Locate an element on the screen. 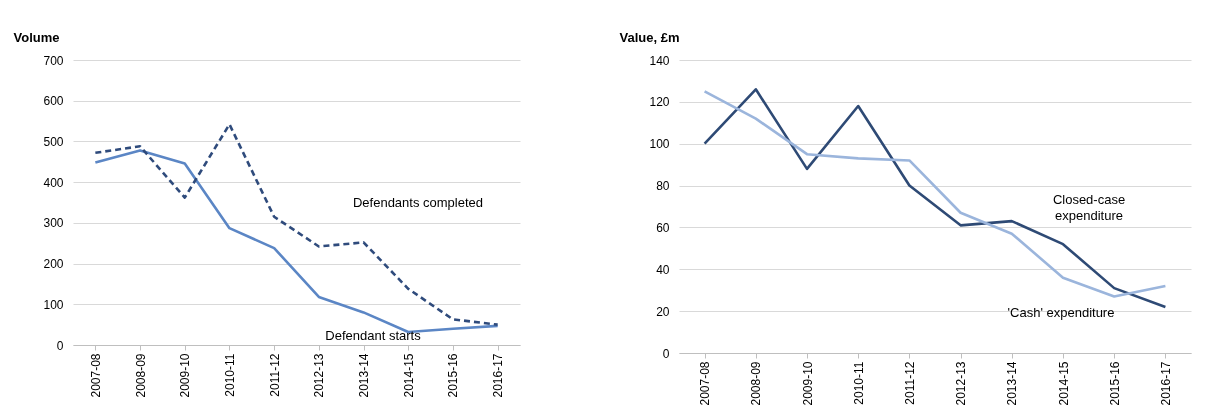 This screenshot has width=1227, height=417. series-label: 'Cash' expenditure is located at coordinates (1061, 312).